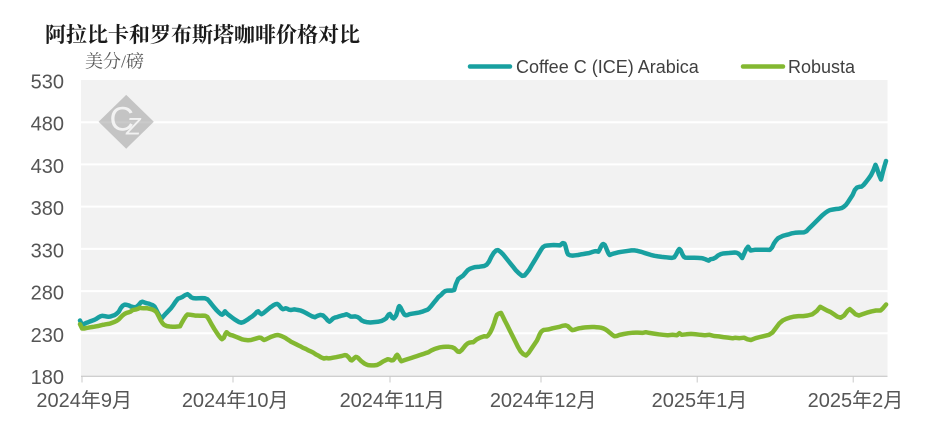  What do you see at coordinates (856, 400) in the screenshot?
I see `svg-text: 2025年2月` at bounding box center [856, 400].